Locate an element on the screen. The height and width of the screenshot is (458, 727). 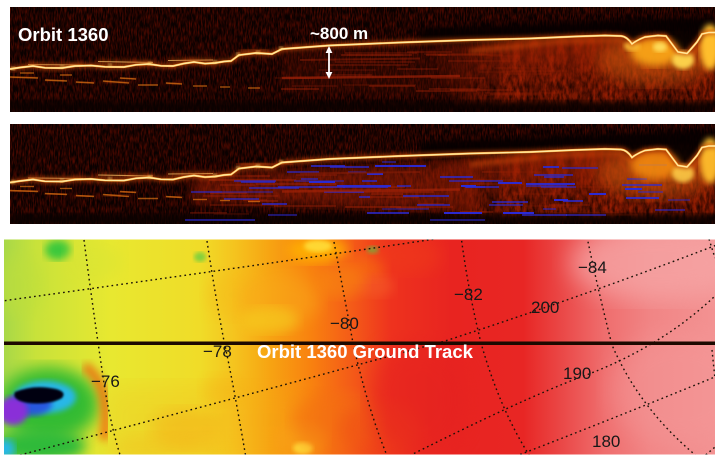
svg-text: Orbit 1360 is located at coordinates (63, 34).